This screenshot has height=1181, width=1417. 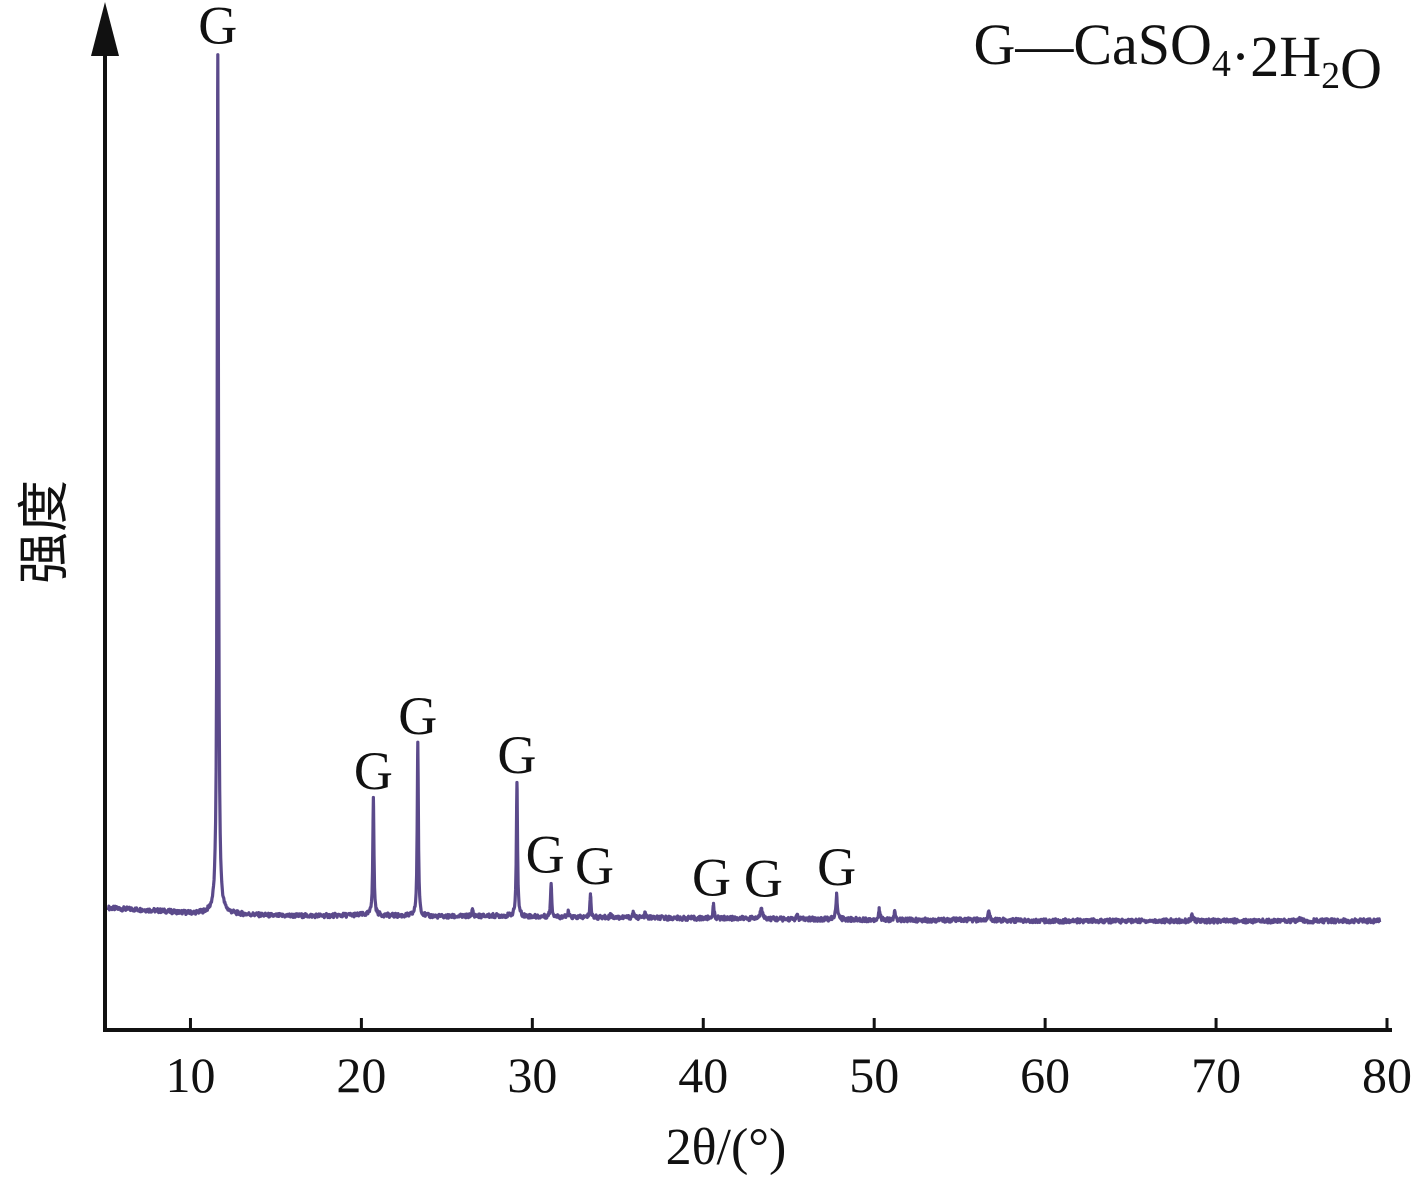 I want to click on legend-subscript: 2, so click(x=1330, y=76).